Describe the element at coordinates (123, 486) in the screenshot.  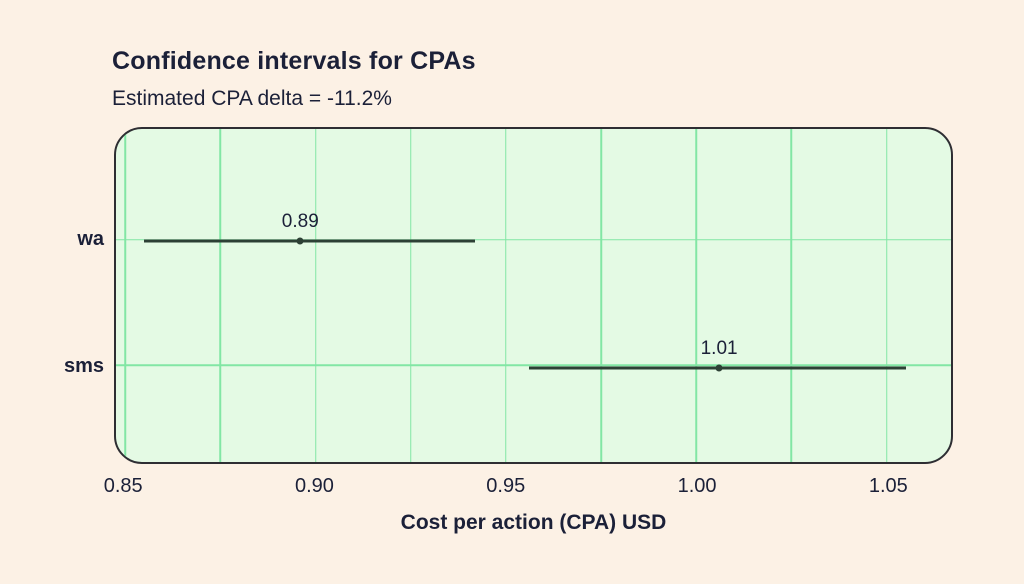
I see `x-tick-label: 0.85` at that location.